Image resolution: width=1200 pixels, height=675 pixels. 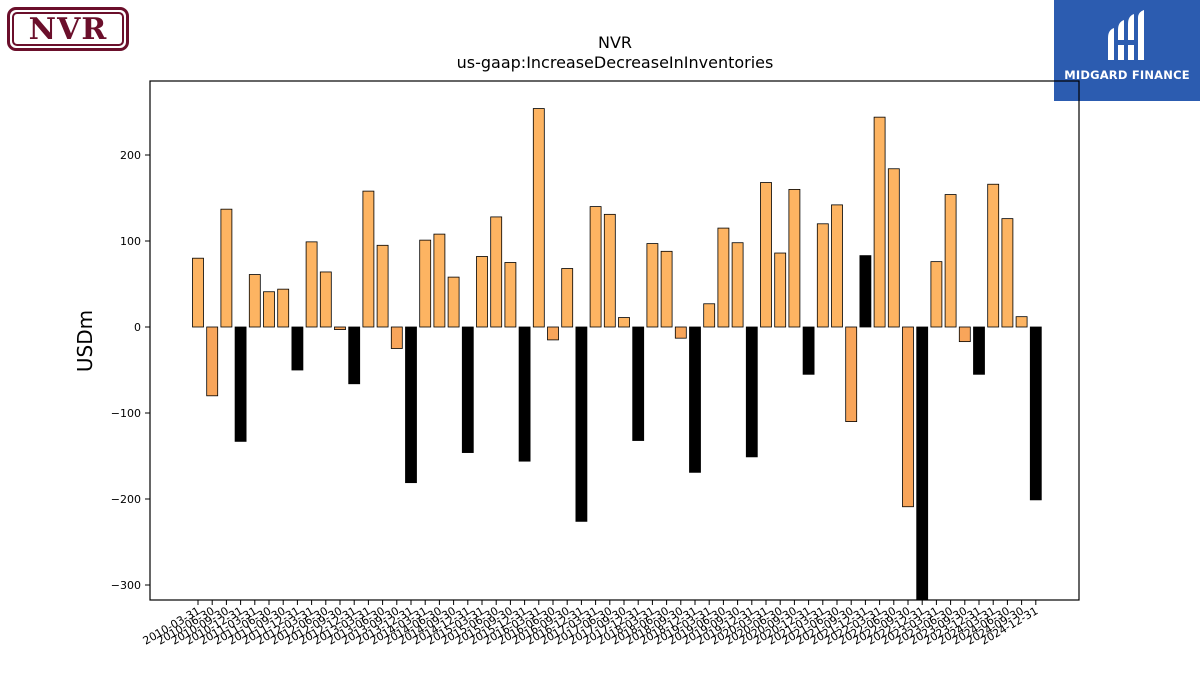 What do you see at coordinates (130, 155) in the screenshot?
I see `y-tick-label: 200` at bounding box center [130, 155].